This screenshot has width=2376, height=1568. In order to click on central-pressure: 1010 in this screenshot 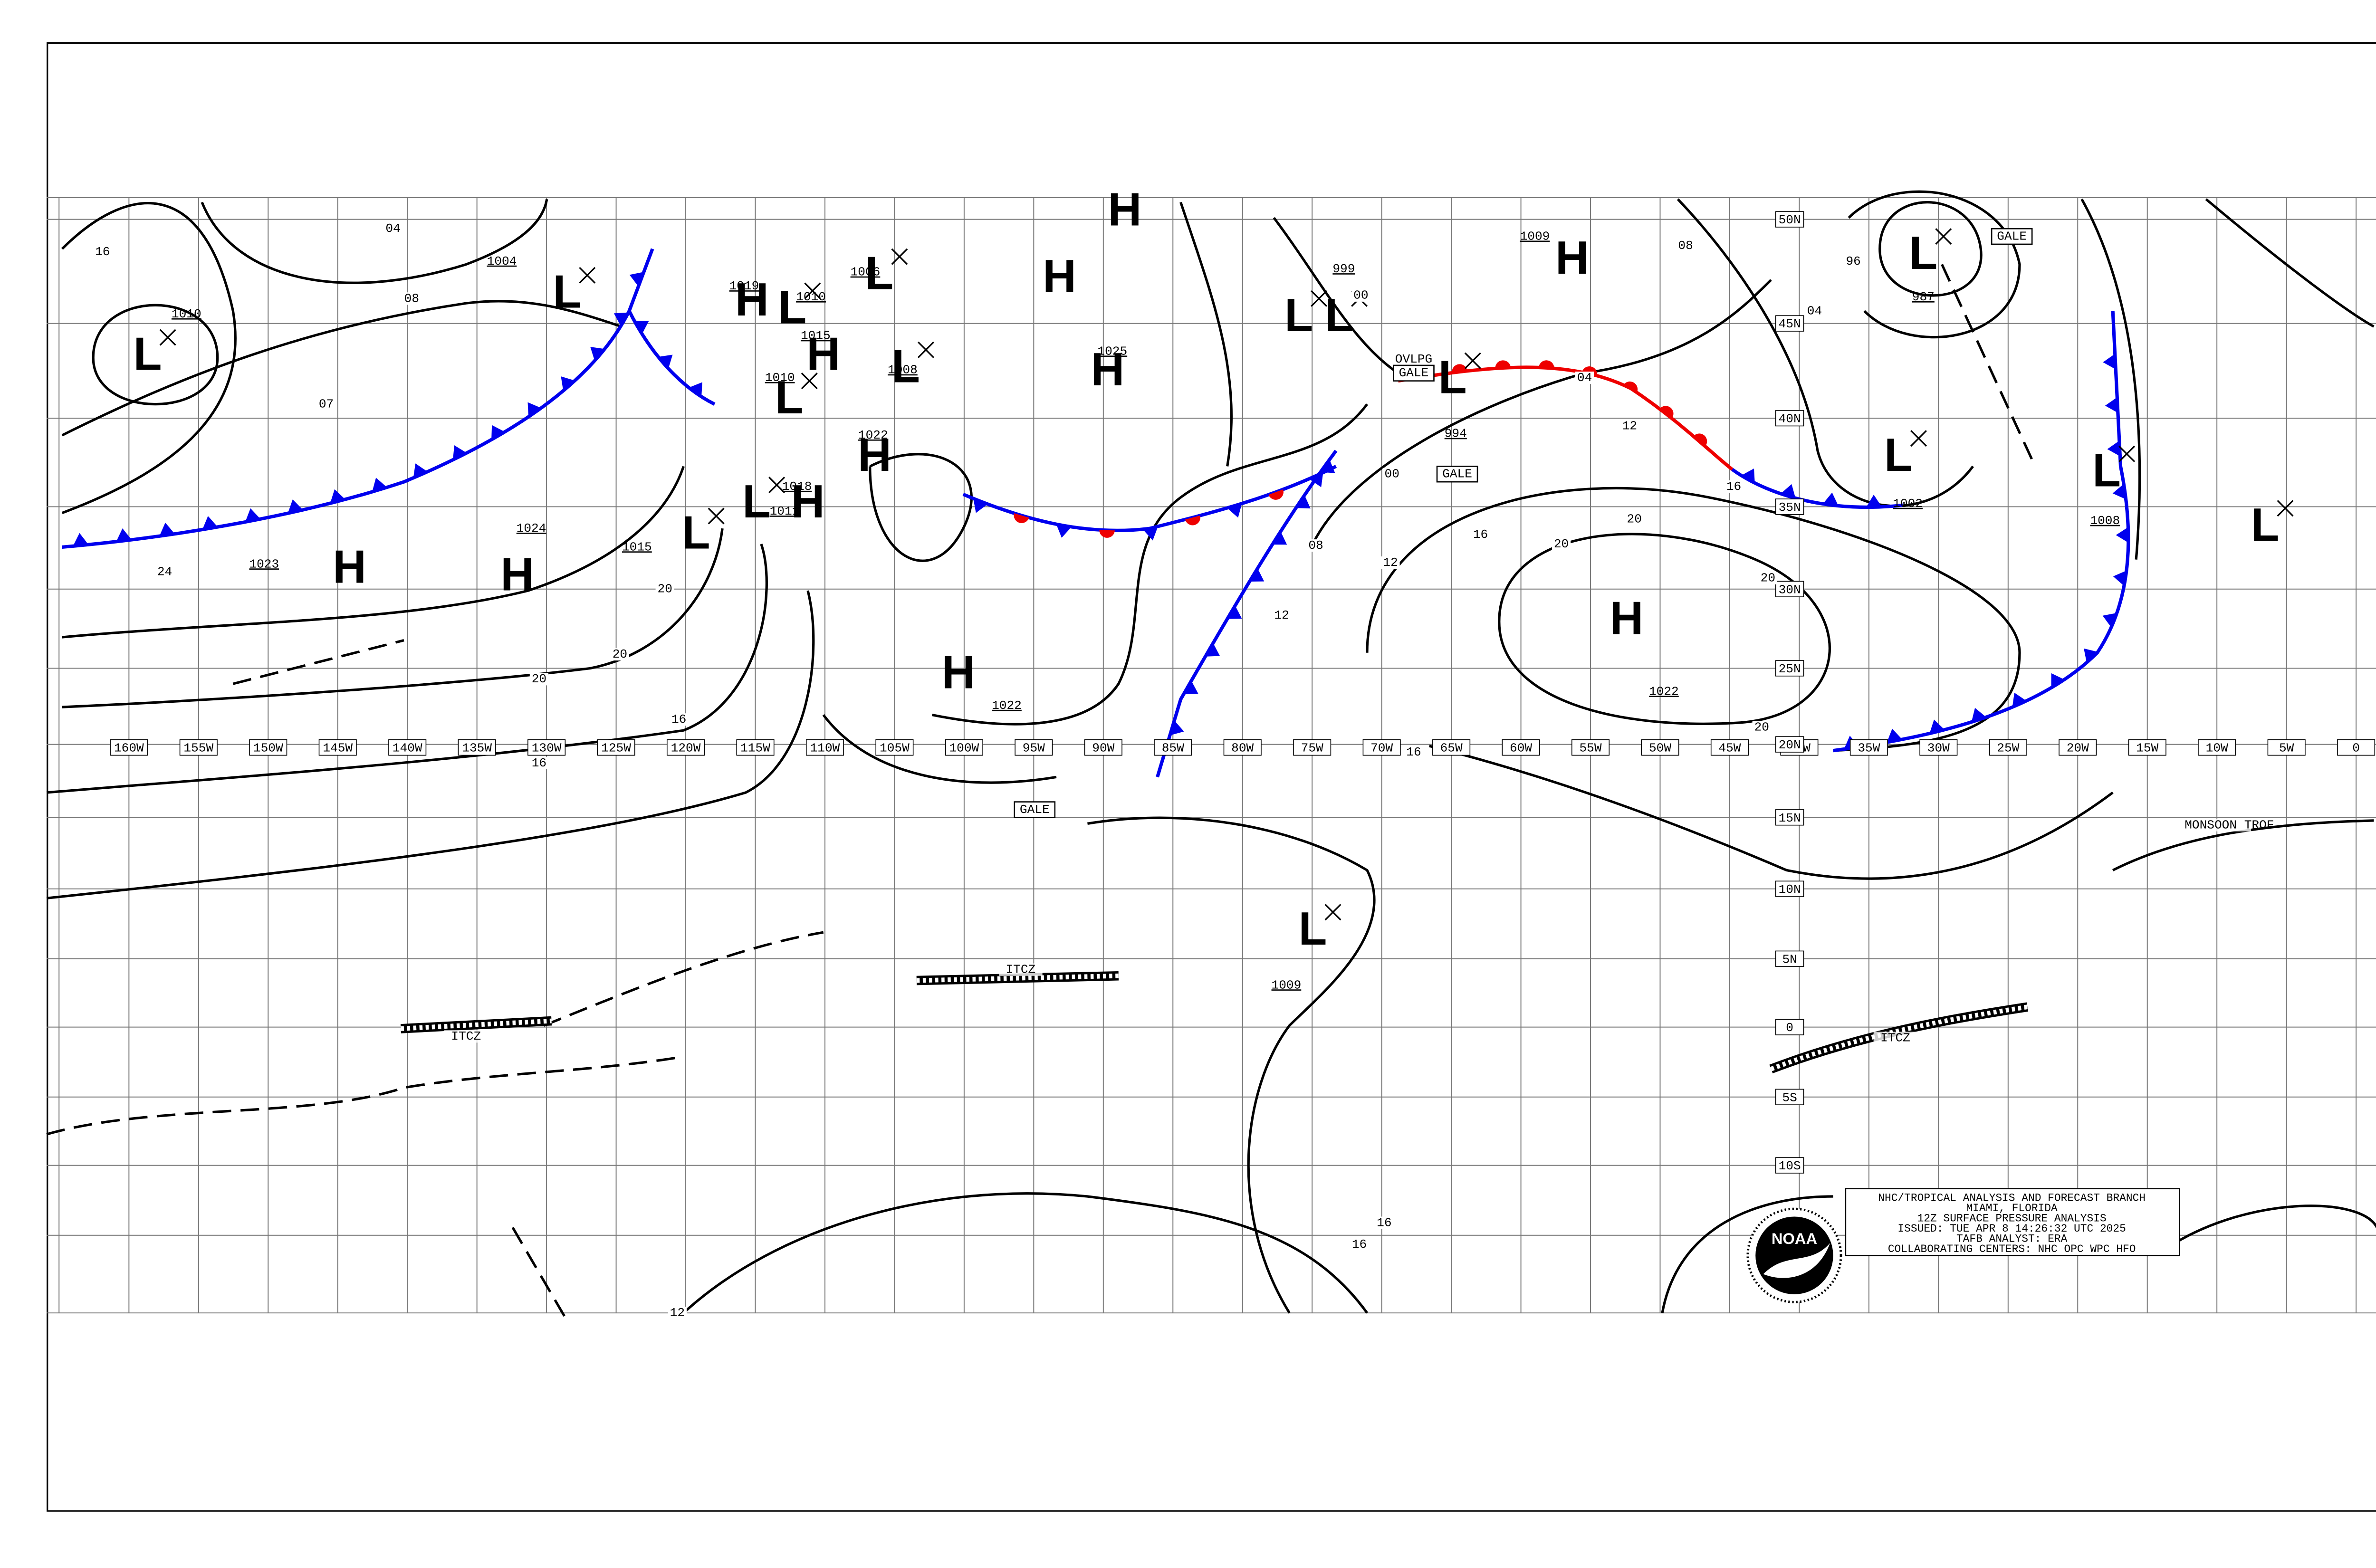, I will do `click(811, 297)`.